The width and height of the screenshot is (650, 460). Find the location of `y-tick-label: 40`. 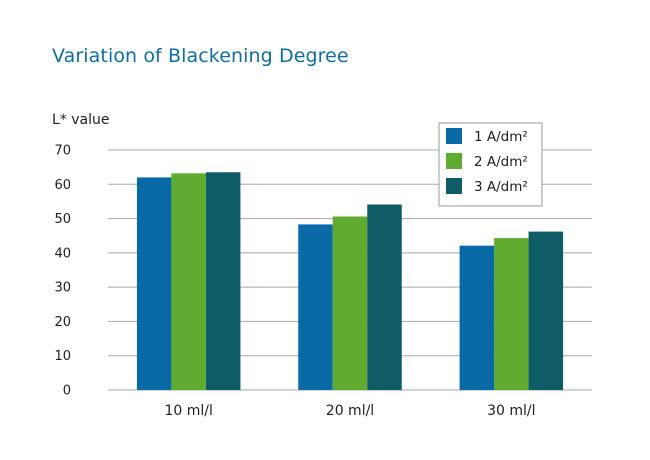

y-tick-label: 40 is located at coordinates (62, 253).